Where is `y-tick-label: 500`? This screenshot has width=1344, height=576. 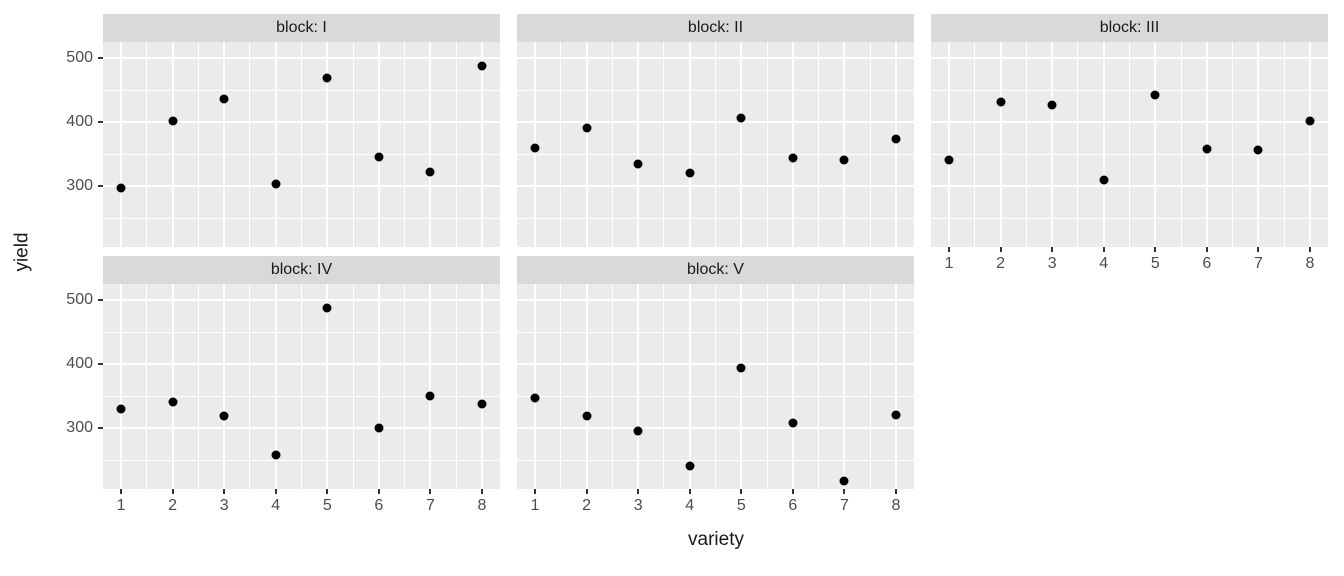 y-tick-label: 500 is located at coordinates (79, 58).